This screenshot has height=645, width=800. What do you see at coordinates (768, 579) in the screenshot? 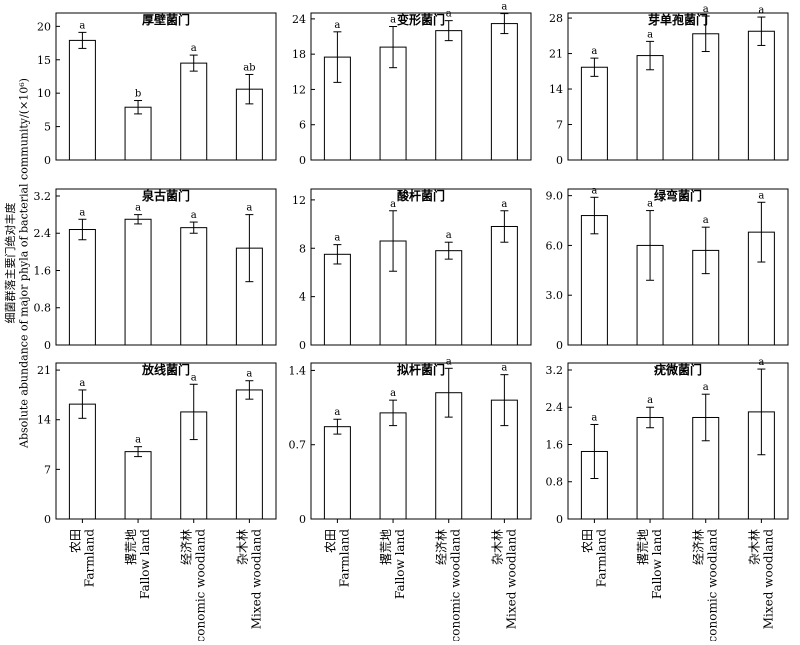
I see `panel-9-xlabel-en: Mixed woodland` at bounding box center [768, 579].